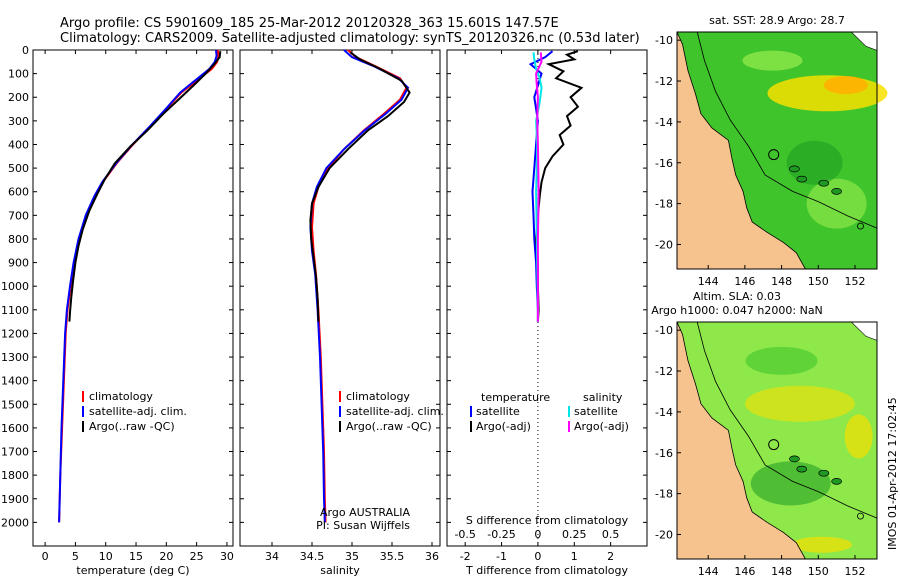  Describe the element at coordinates (15, 452) in the screenshot. I see `y-tick-label: 1700` at that location.